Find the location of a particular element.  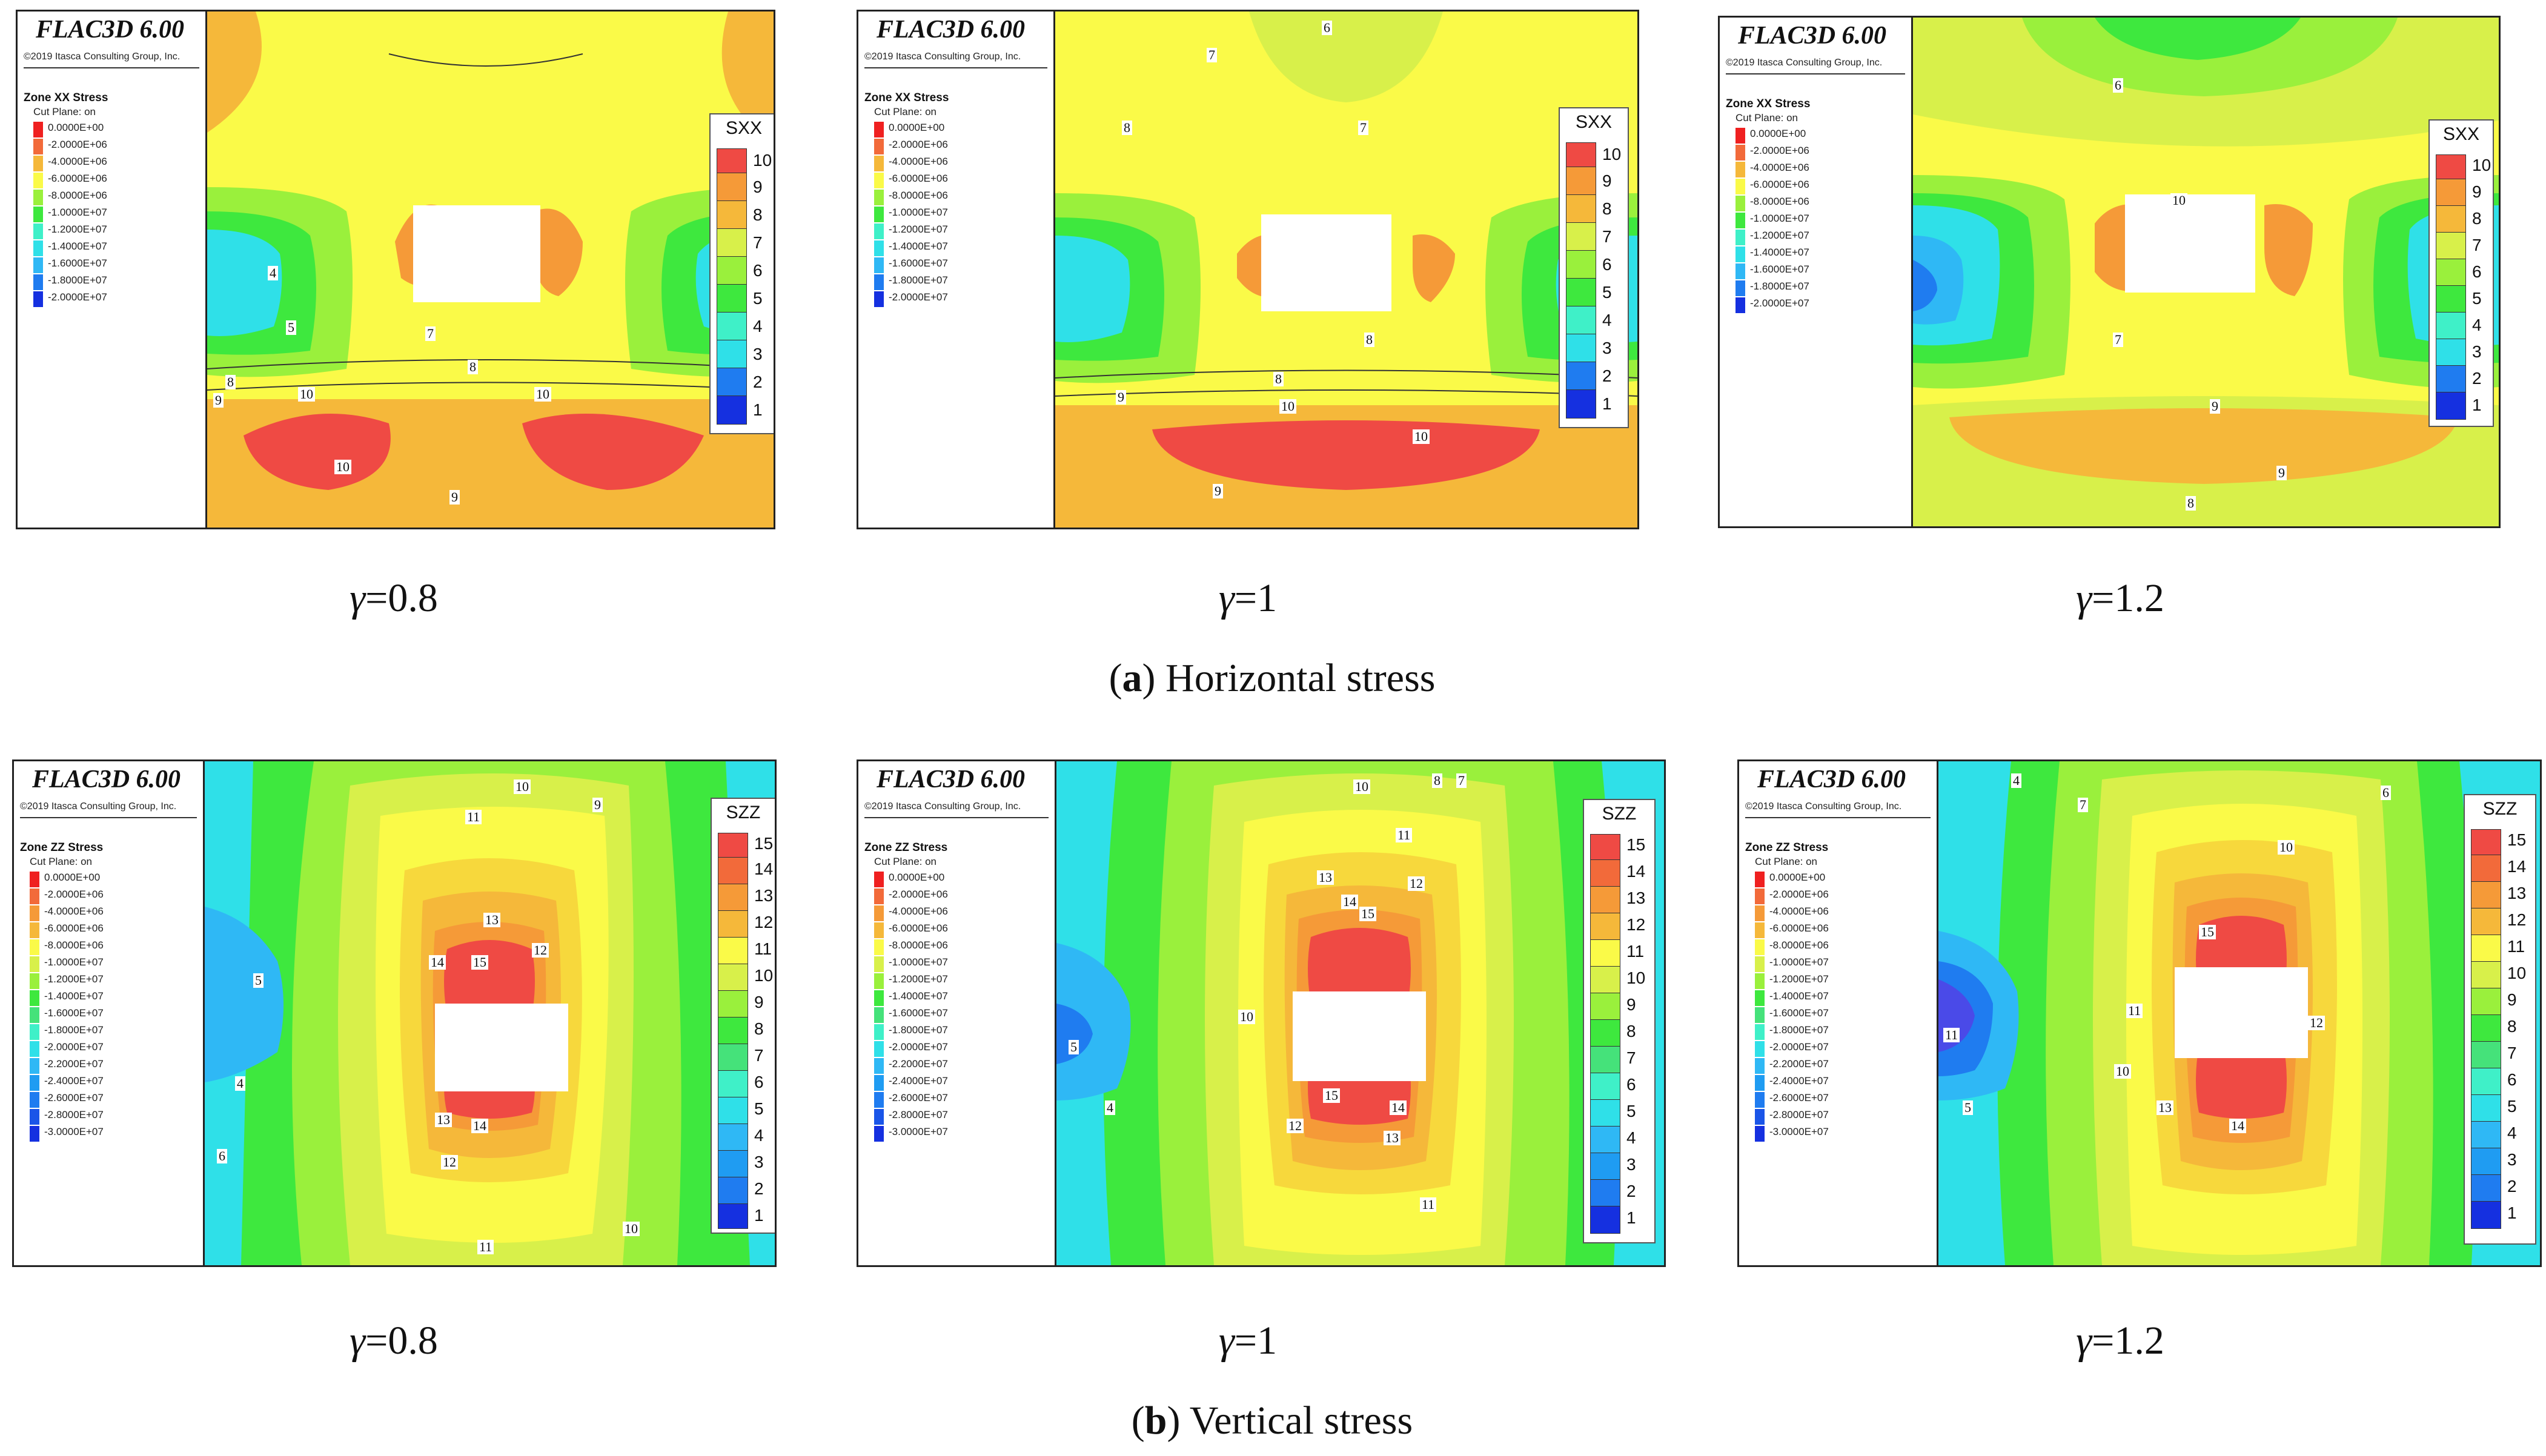

contour-plot: 10 9 9 8 7 6 is located at coordinates (2206, 272).